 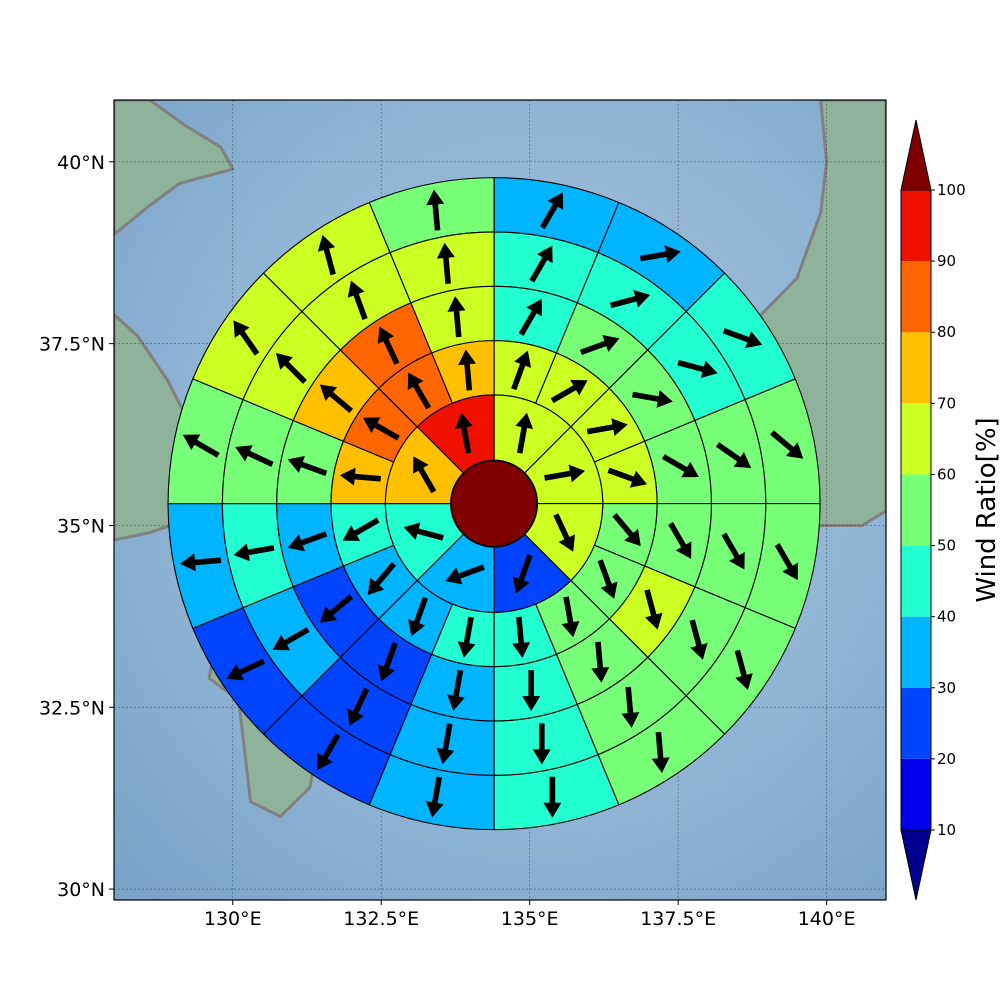 What do you see at coordinates (946, 546) in the screenshot?
I see `colorbar-tick-label: 50` at bounding box center [946, 546].